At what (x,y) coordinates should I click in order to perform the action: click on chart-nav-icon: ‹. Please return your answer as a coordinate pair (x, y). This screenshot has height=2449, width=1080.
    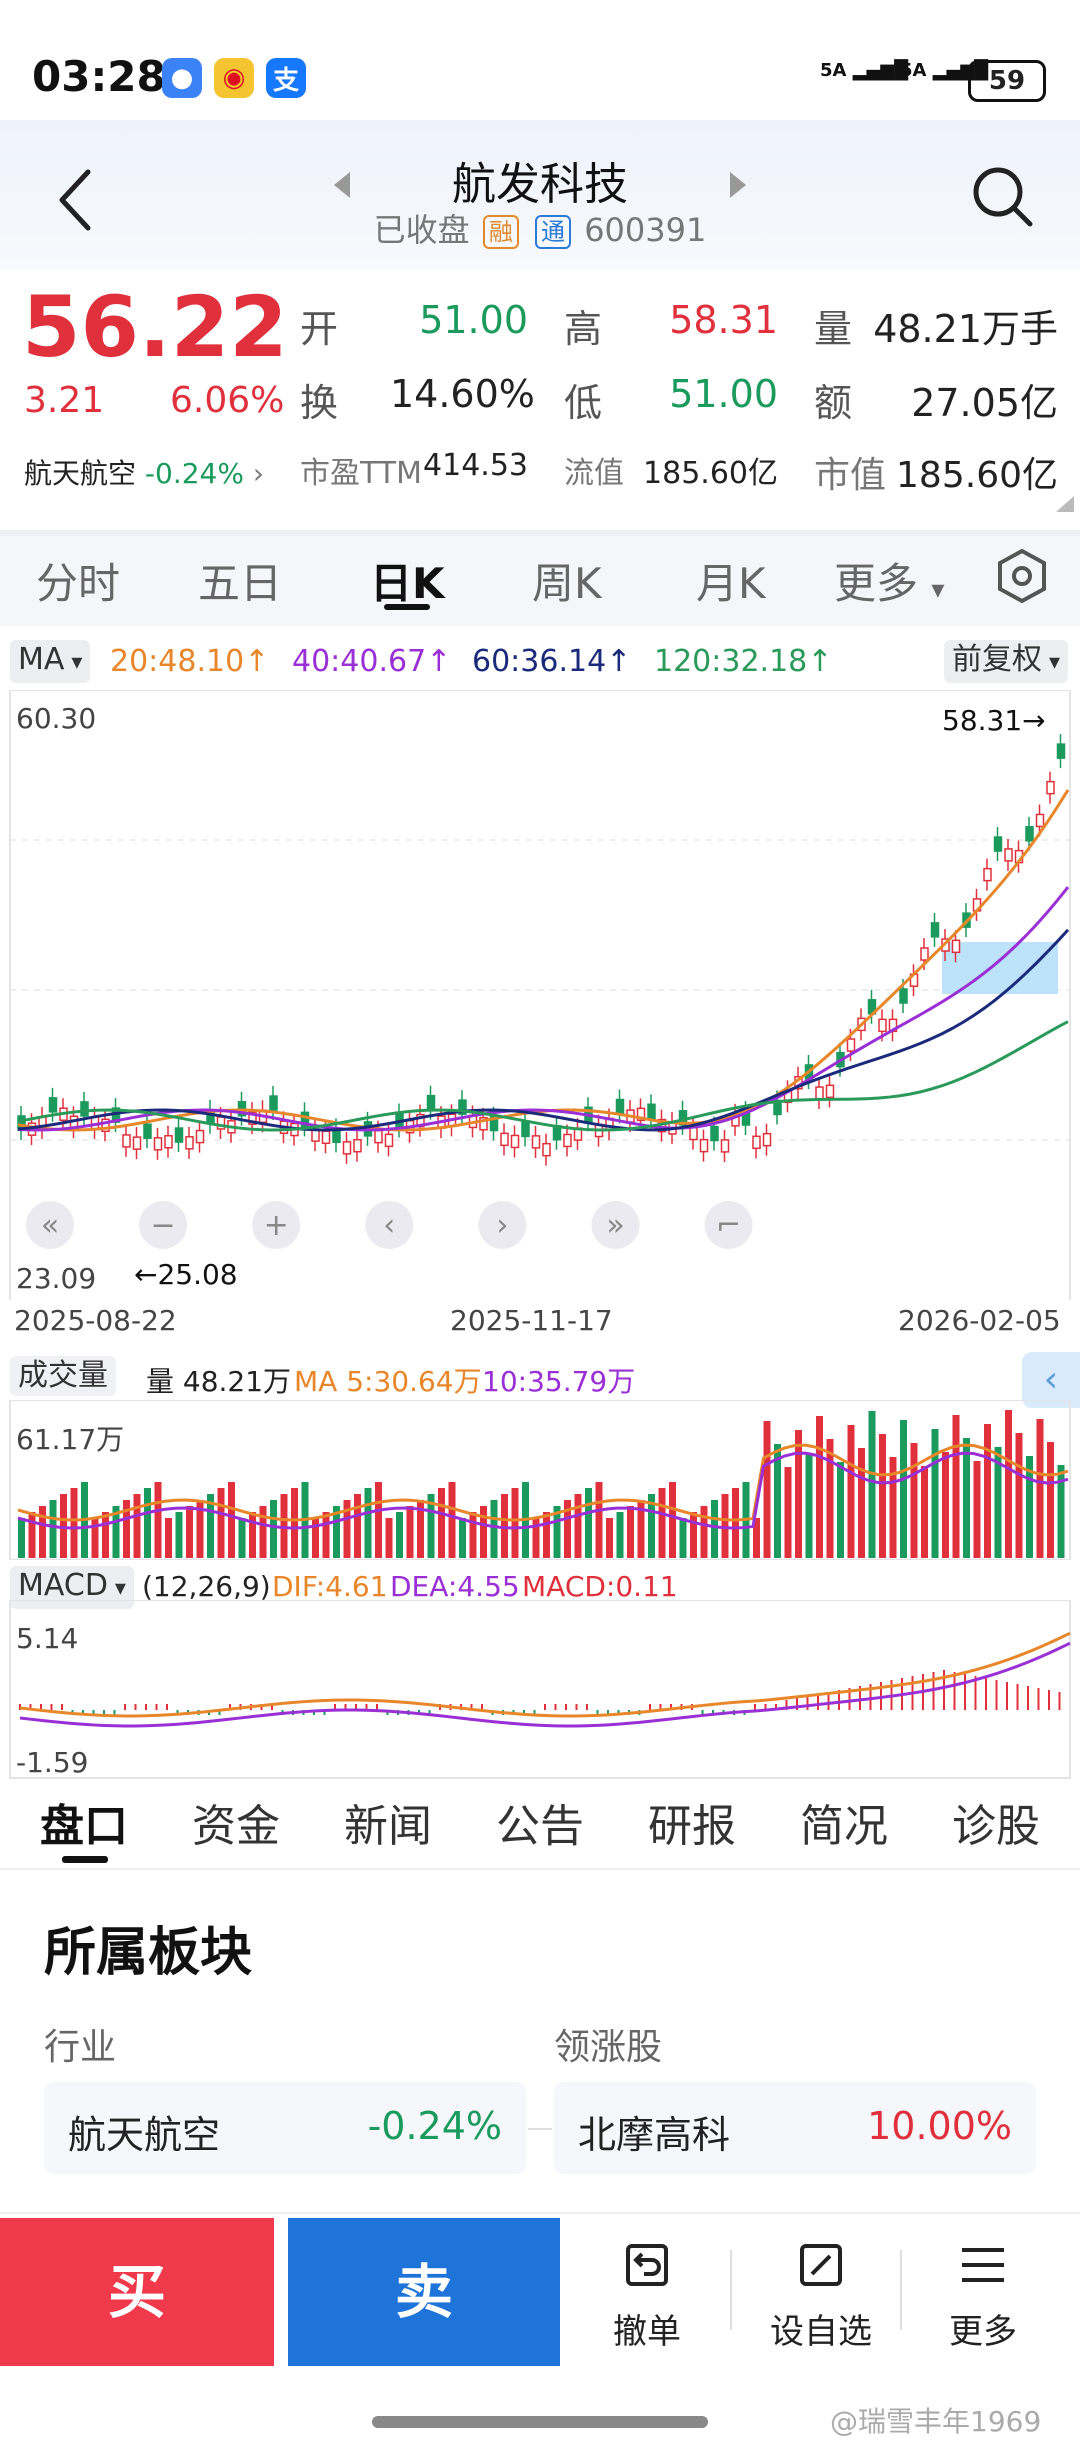
    Looking at the image, I should click on (389, 1225).